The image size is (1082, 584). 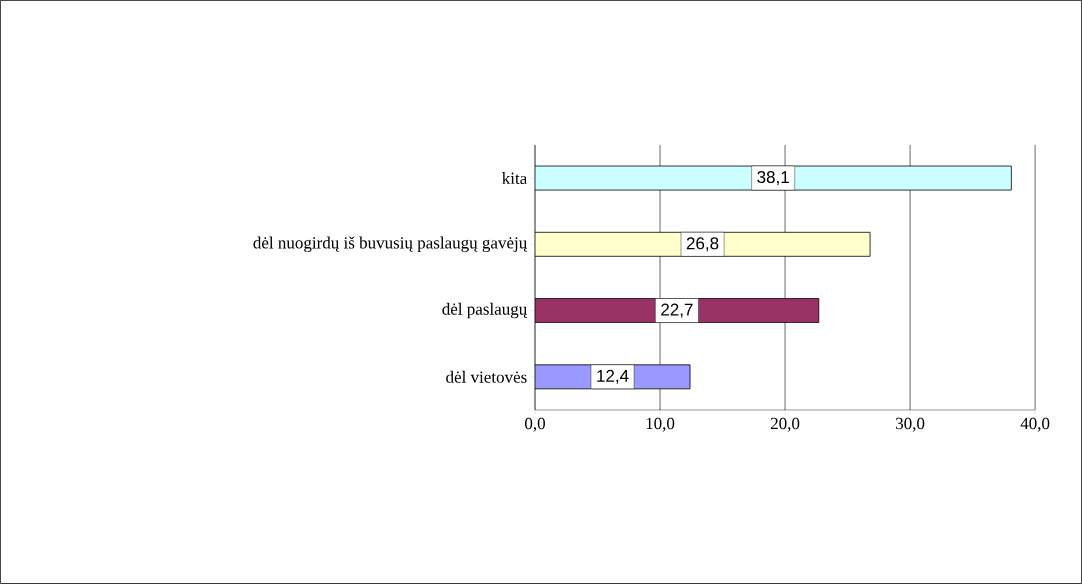 What do you see at coordinates (773, 178) in the screenshot?
I see `data-label: 38,1` at bounding box center [773, 178].